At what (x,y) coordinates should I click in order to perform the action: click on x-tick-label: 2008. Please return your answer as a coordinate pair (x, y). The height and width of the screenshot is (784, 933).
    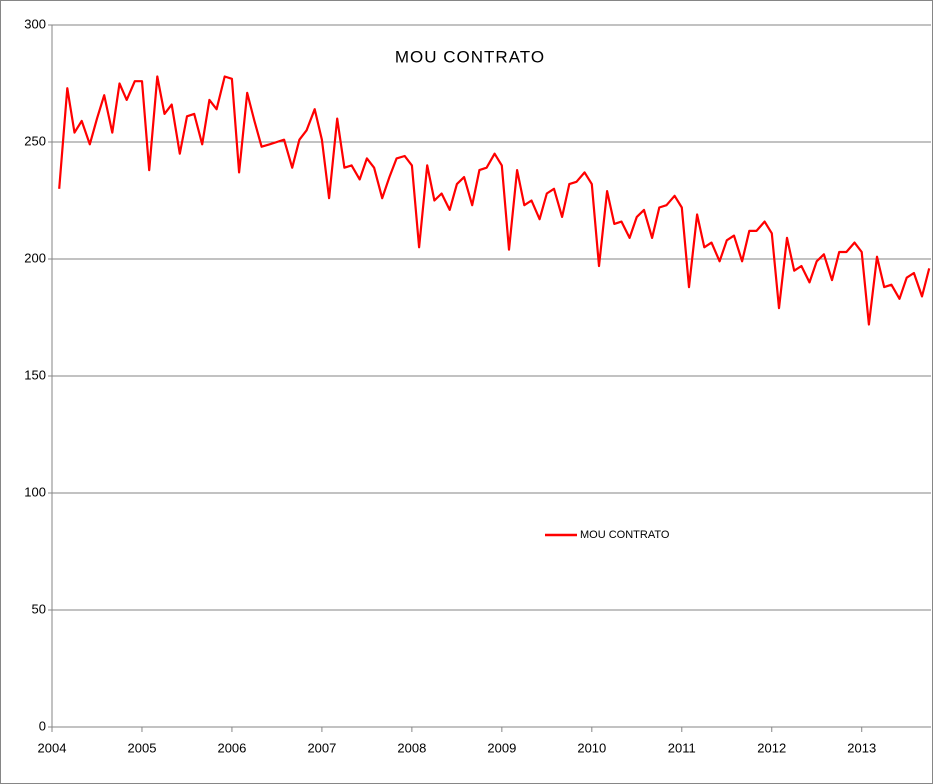
    Looking at the image, I should click on (411, 747).